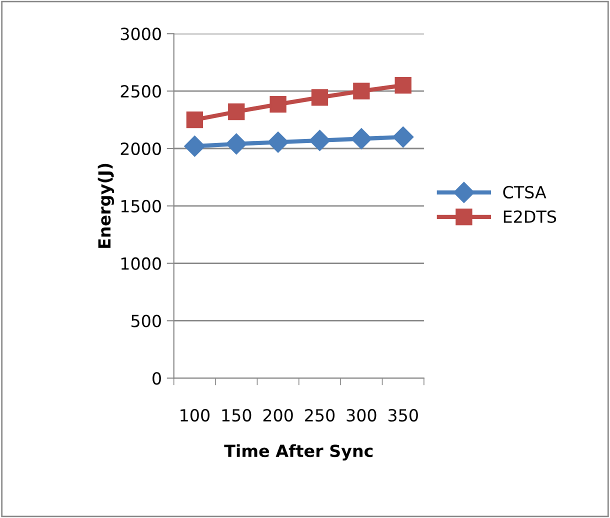  What do you see at coordinates (141, 263) in the screenshot?
I see `y-tick-label: 1000` at bounding box center [141, 263].